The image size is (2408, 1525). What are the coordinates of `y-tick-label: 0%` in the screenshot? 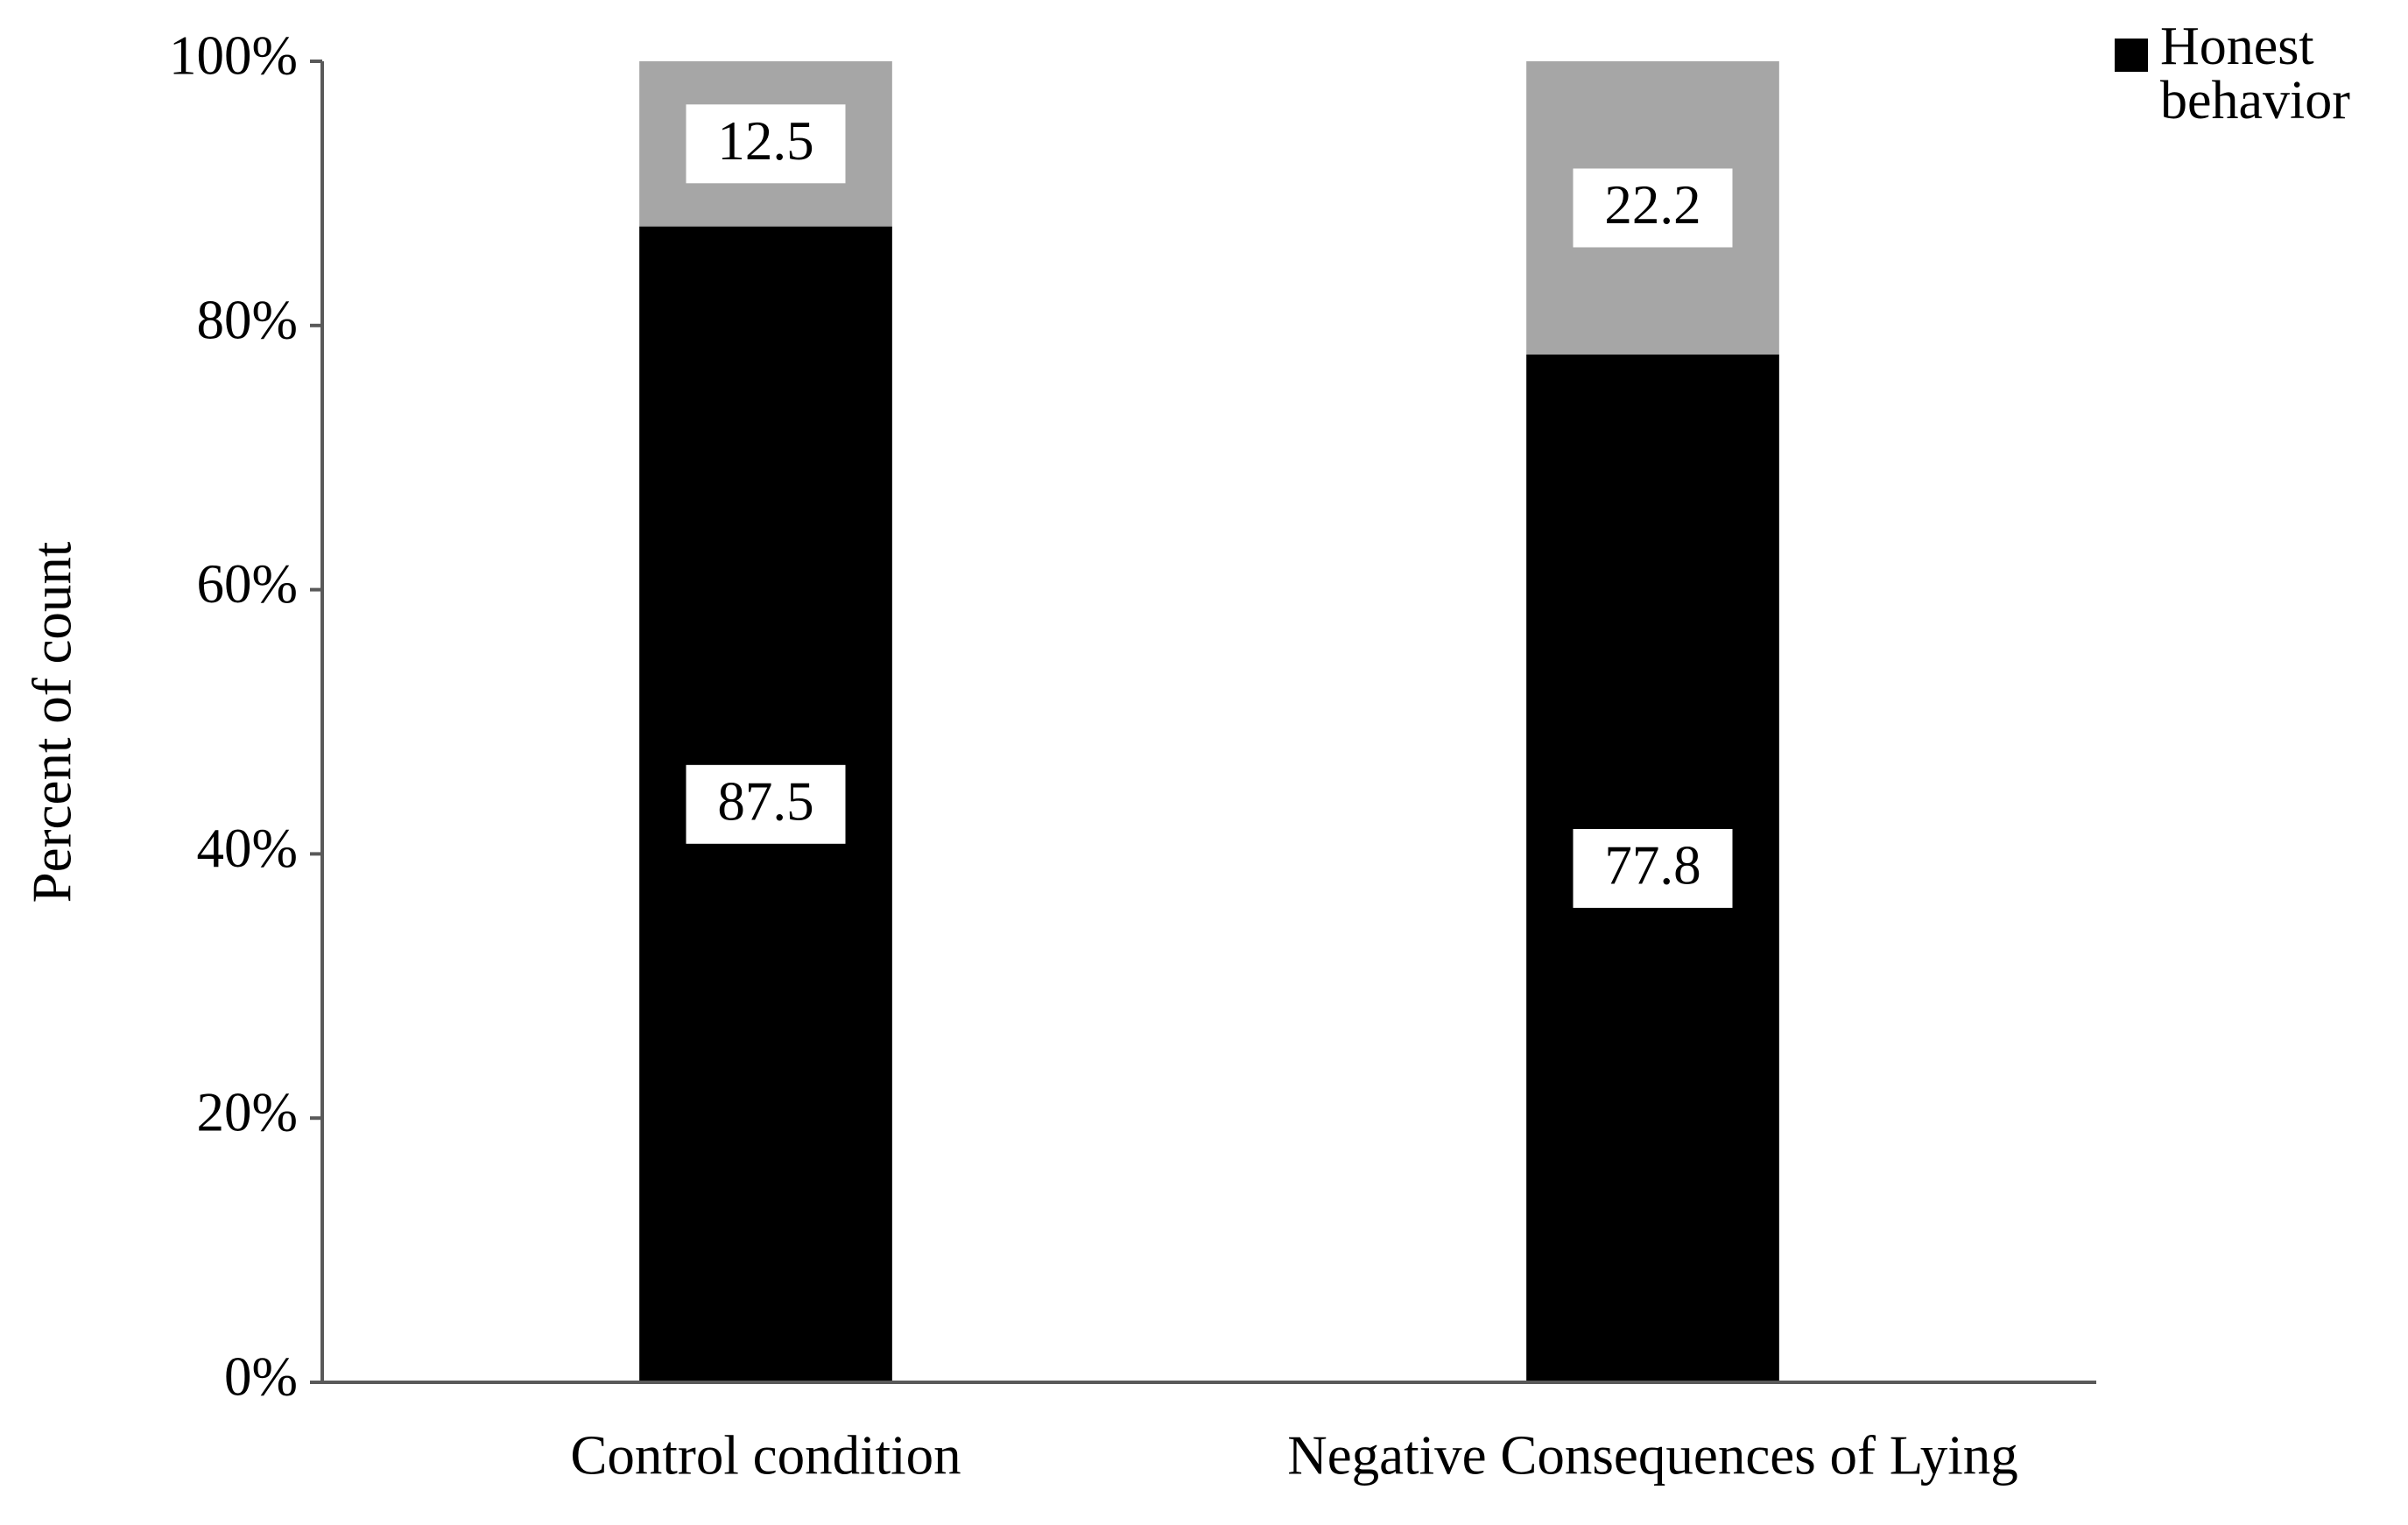 It's located at (261, 1376).